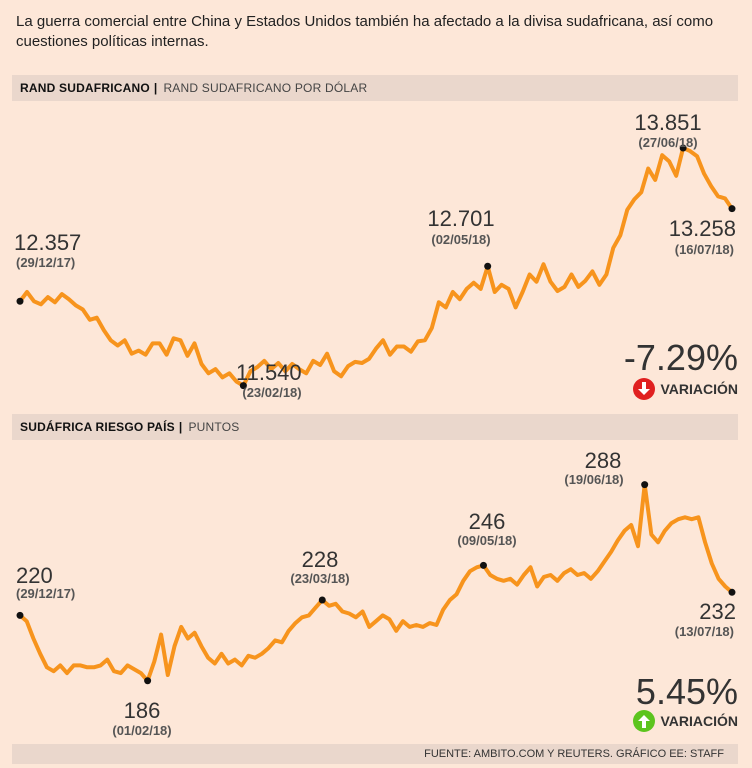 The width and height of the screenshot is (752, 768). I want to click on data-label-value: 11.540, so click(269, 372).